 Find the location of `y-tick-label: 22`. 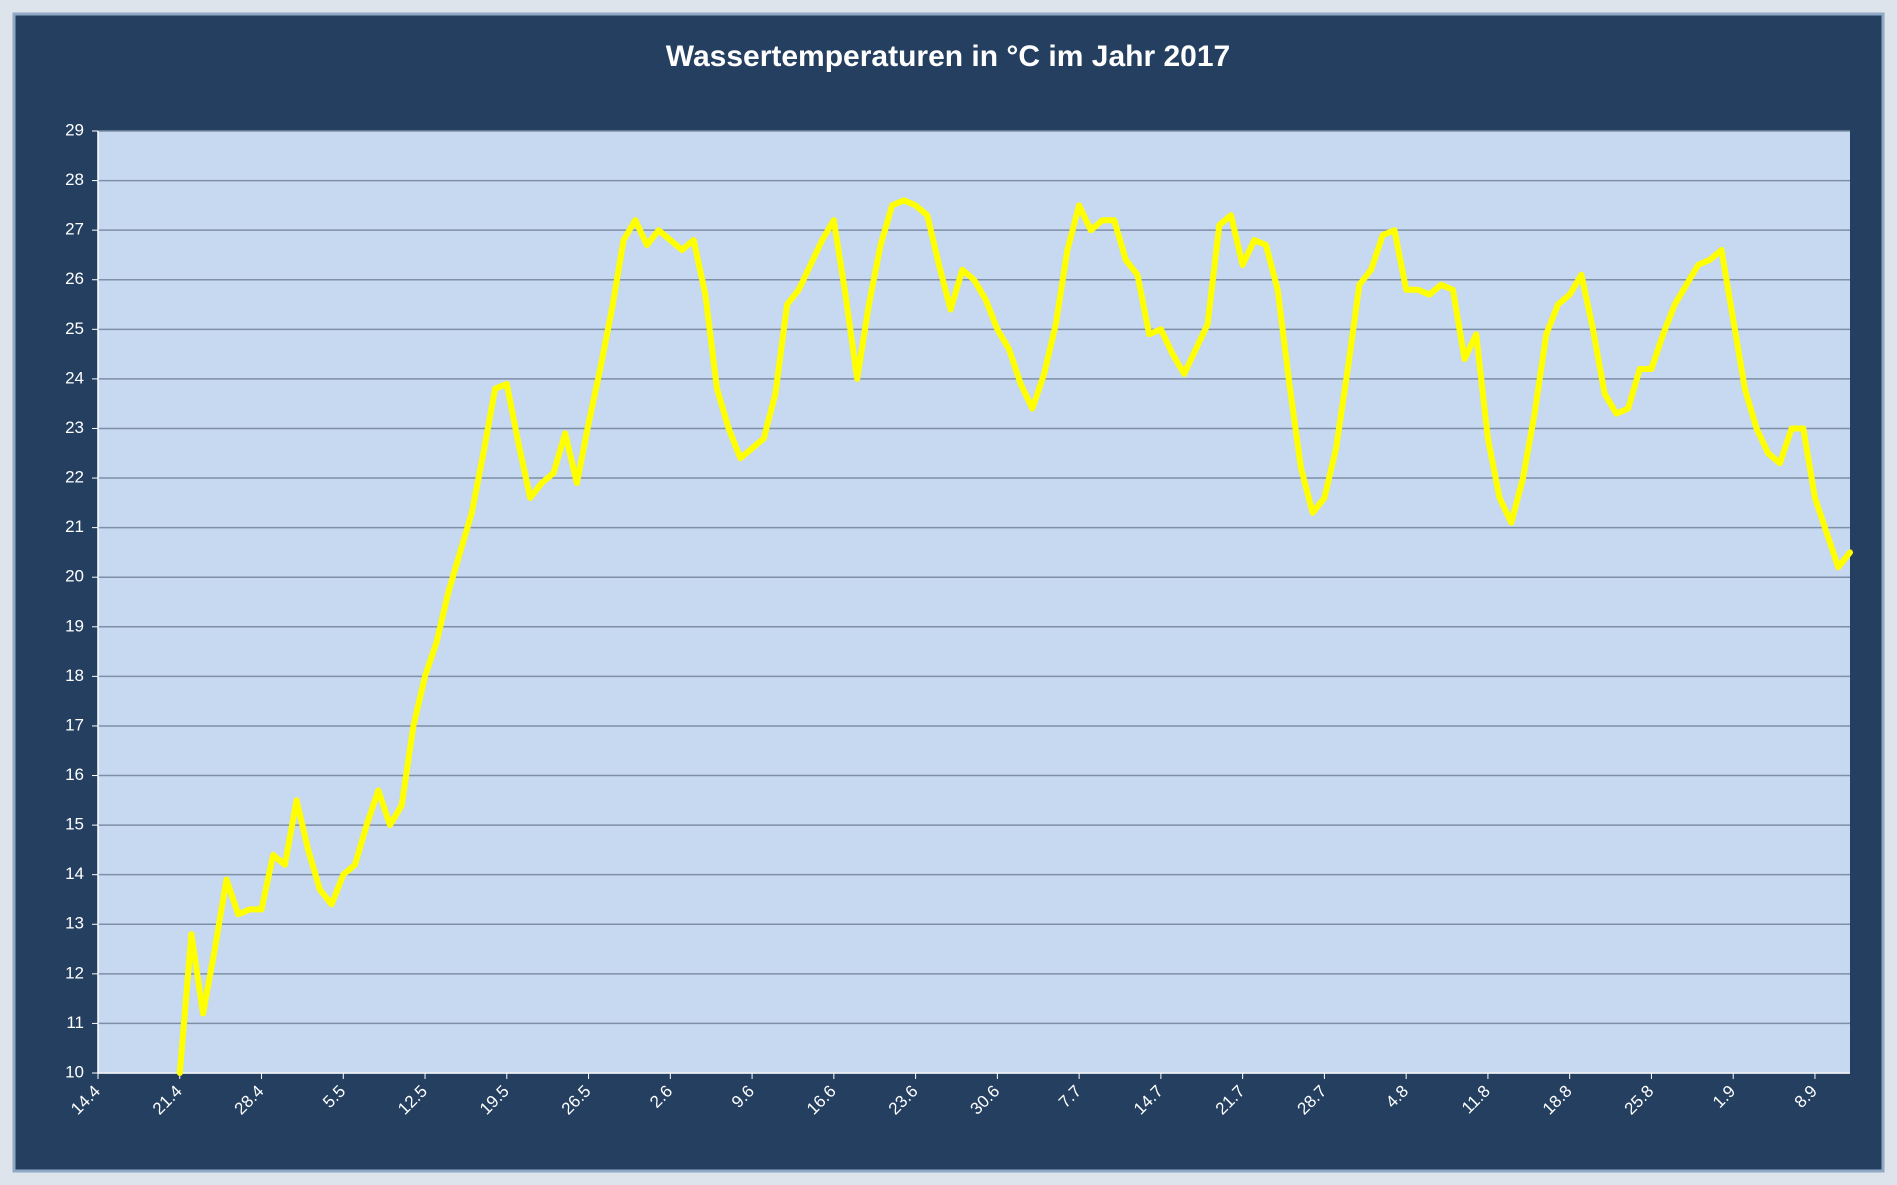

y-tick-label: 22 is located at coordinates (74, 477).